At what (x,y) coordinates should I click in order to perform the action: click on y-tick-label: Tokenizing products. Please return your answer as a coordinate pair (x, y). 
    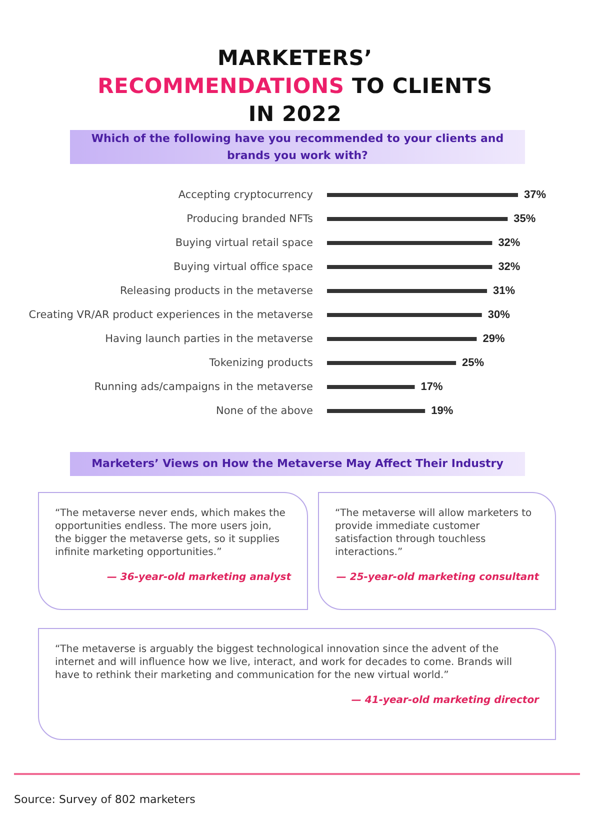
    Looking at the image, I should click on (260, 363).